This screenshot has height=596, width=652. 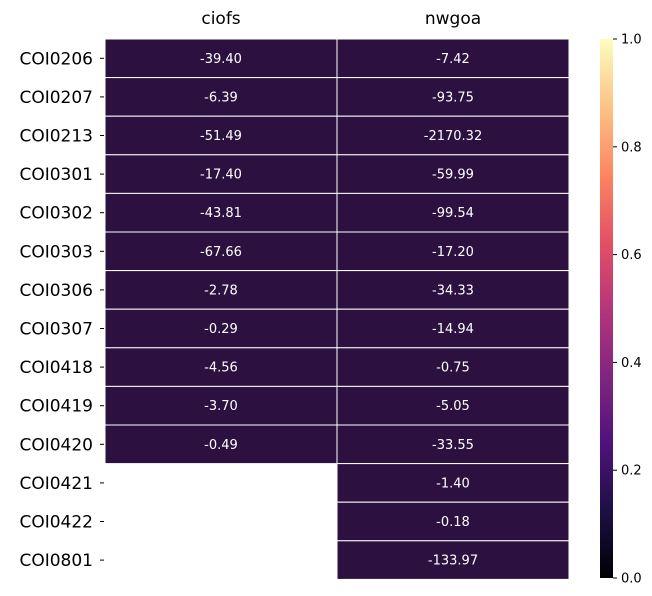 I want to click on cell-value-label: -0.29, so click(x=221, y=329).